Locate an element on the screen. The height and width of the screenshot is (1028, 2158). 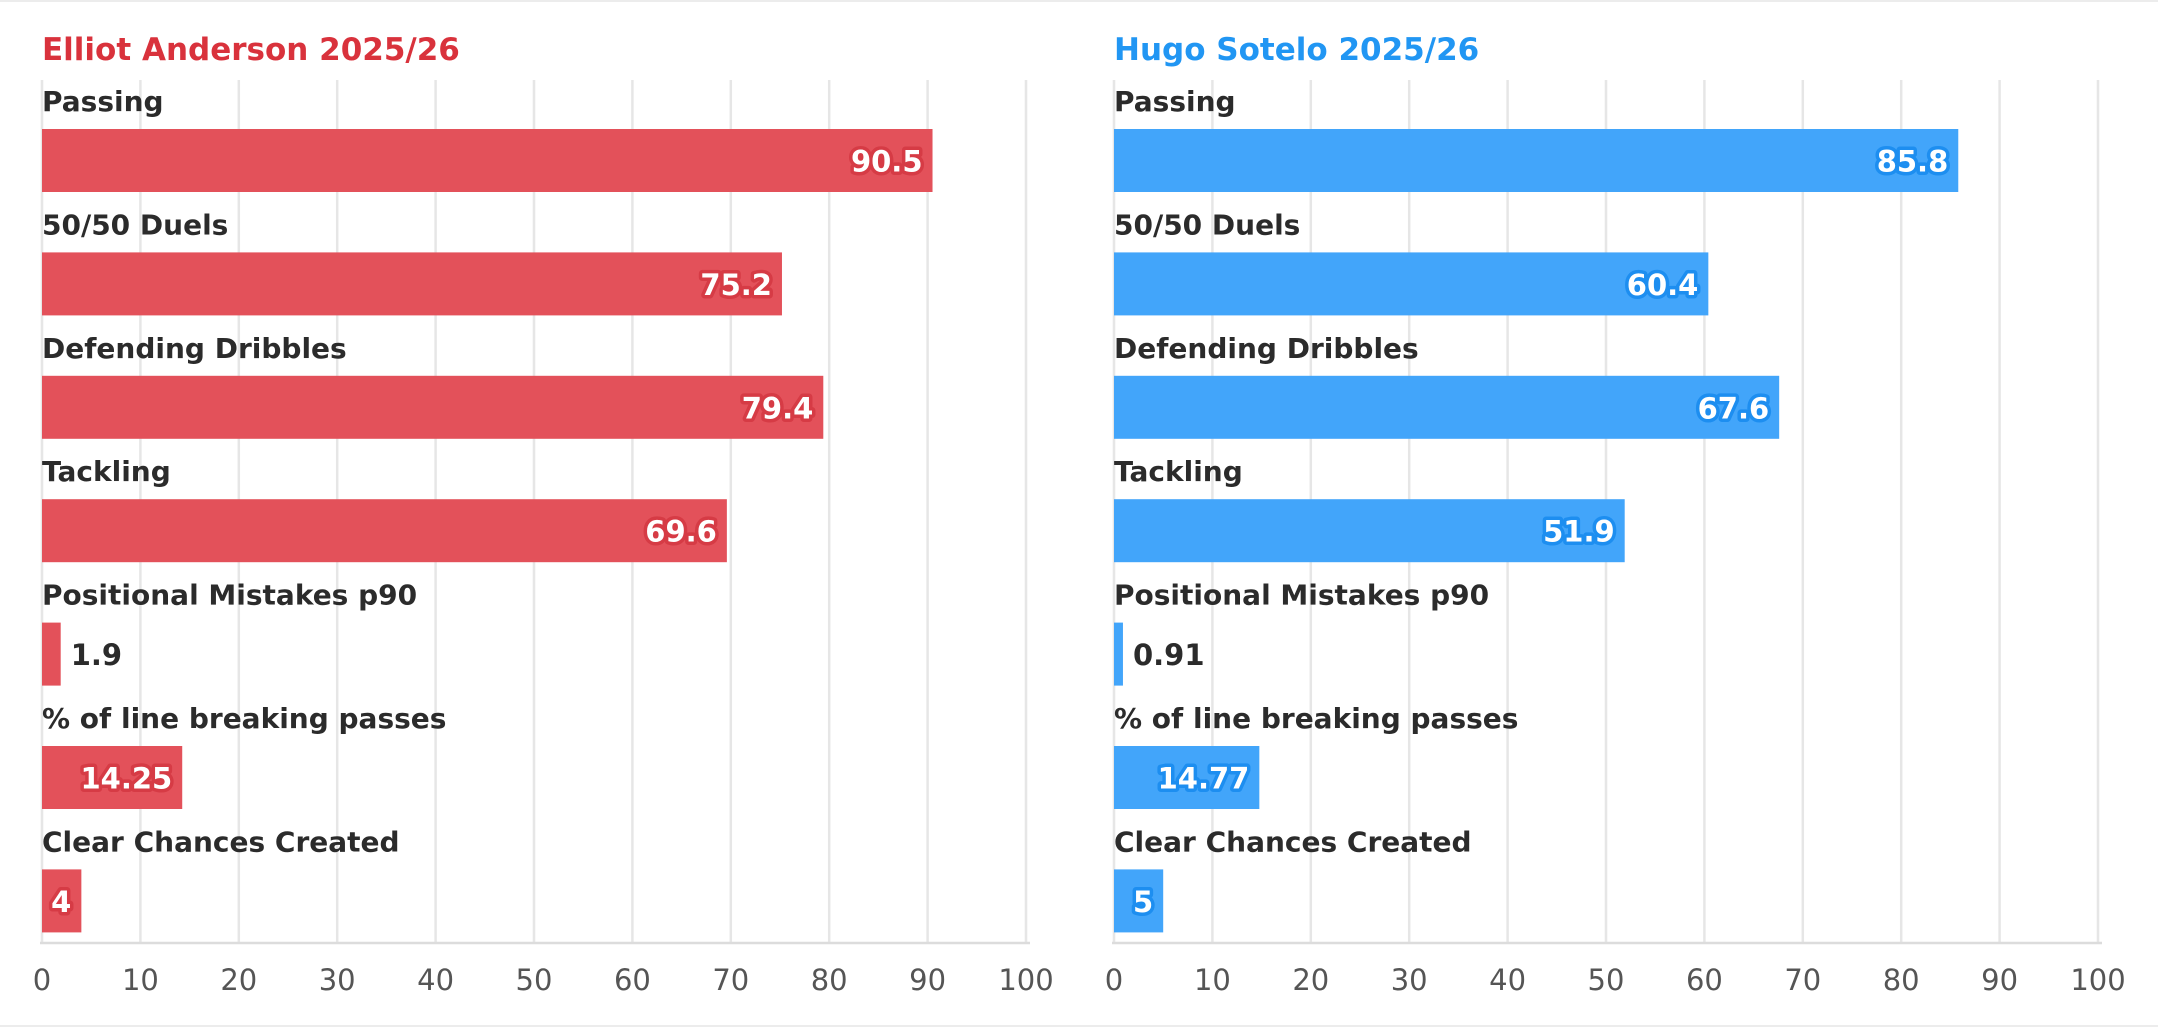
data-label: 0.91 is located at coordinates (1169, 655).